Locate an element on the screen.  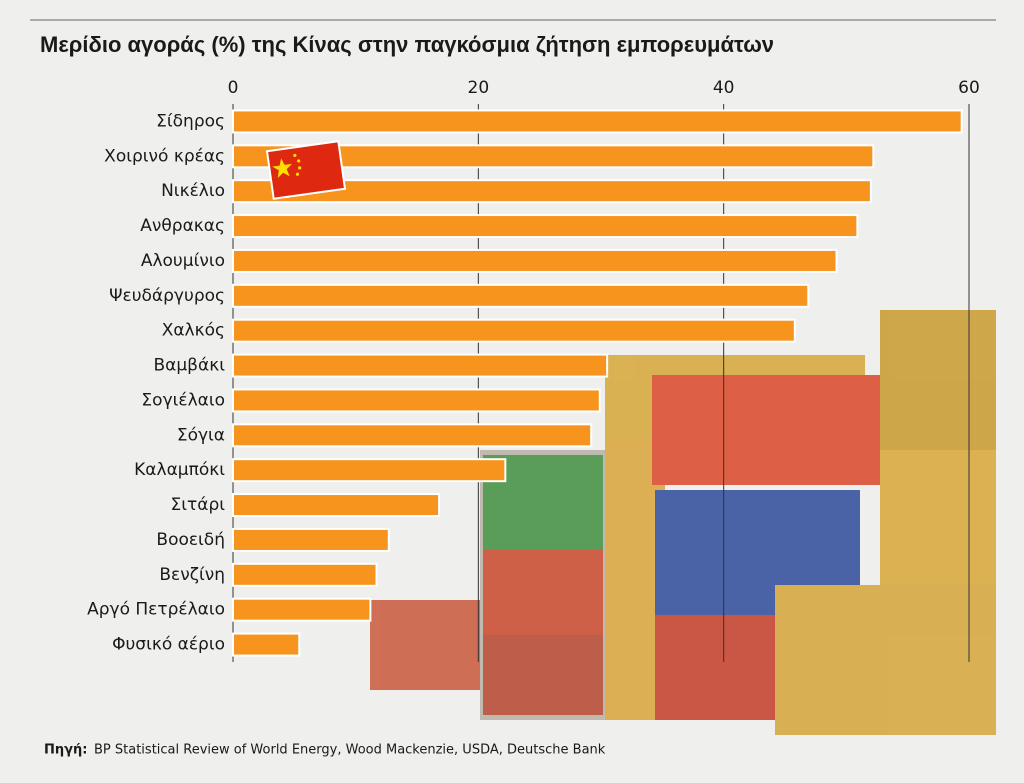
y-tick-label: Αλουμίνιο is located at coordinates (183, 261).